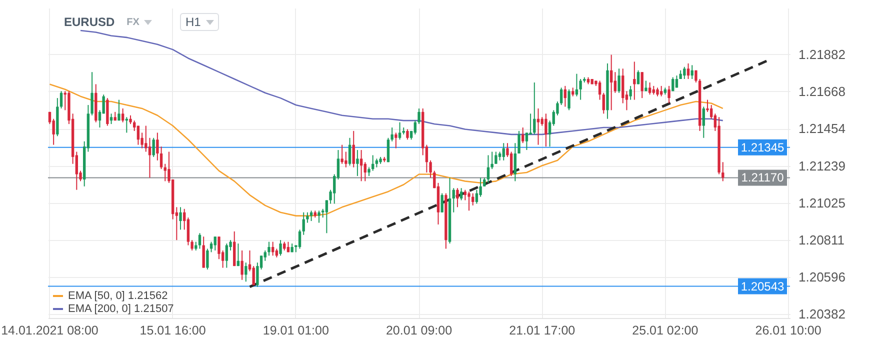 The width and height of the screenshot is (882, 345). What do you see at coordinates (173, 331) in the screenshot?
I see `x-tick-label: 15.01 16:00` at bounding box center [173, 331].